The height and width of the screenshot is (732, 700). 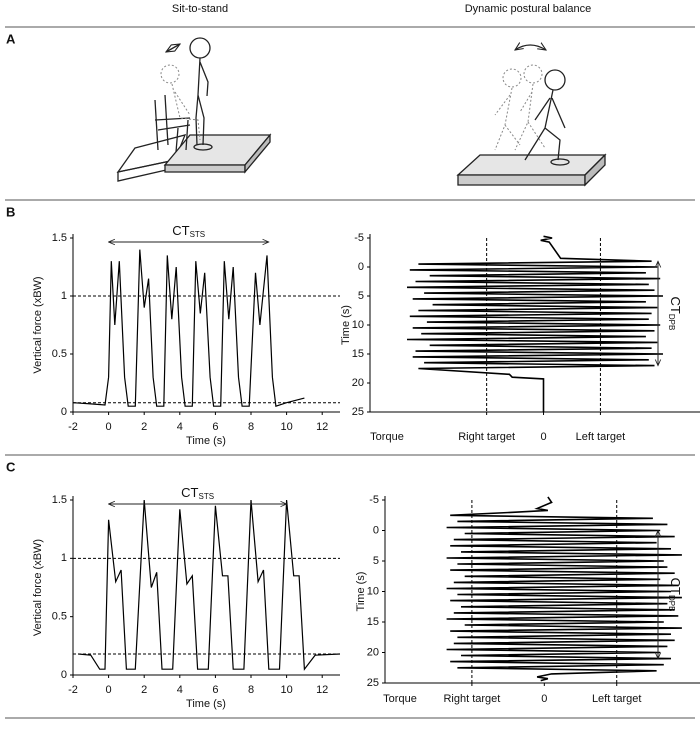 What do you see at coordinates (531, 116) in the screenshot?
I see `balance-illustration` at bounding box center [531, 116].